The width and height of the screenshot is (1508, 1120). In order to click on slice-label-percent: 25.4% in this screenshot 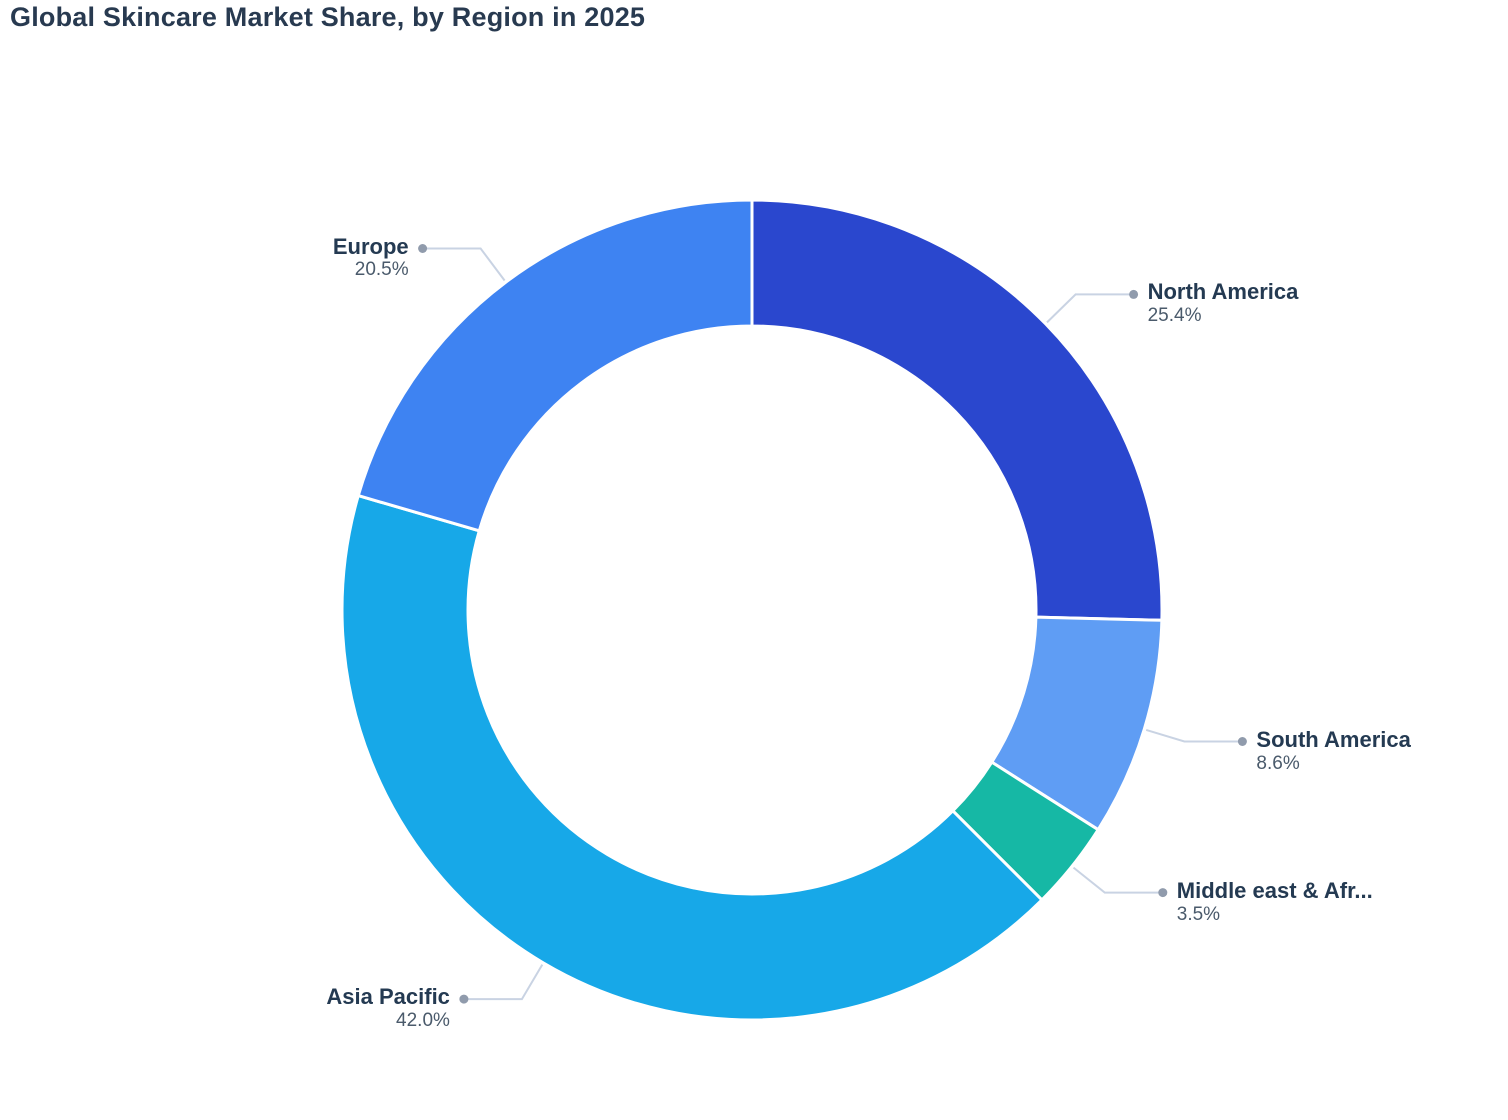, I will do `click(1174, 316)`.